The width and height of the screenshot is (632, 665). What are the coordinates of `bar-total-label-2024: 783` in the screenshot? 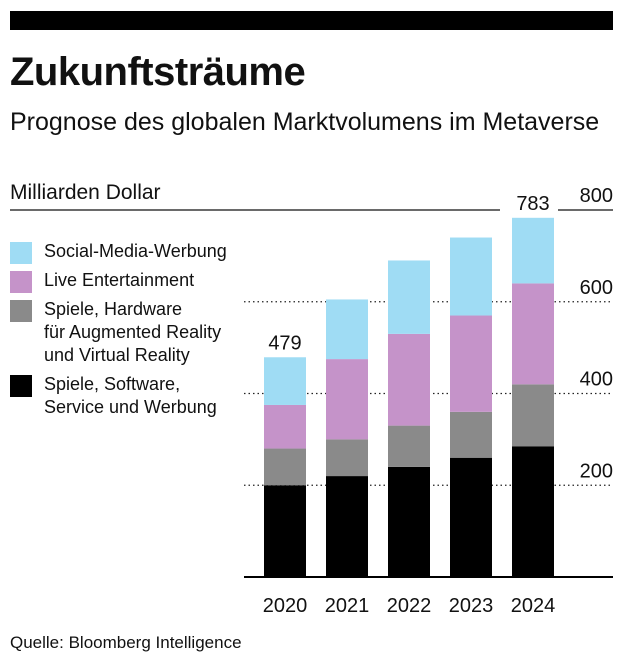 It's located at (532, 204).